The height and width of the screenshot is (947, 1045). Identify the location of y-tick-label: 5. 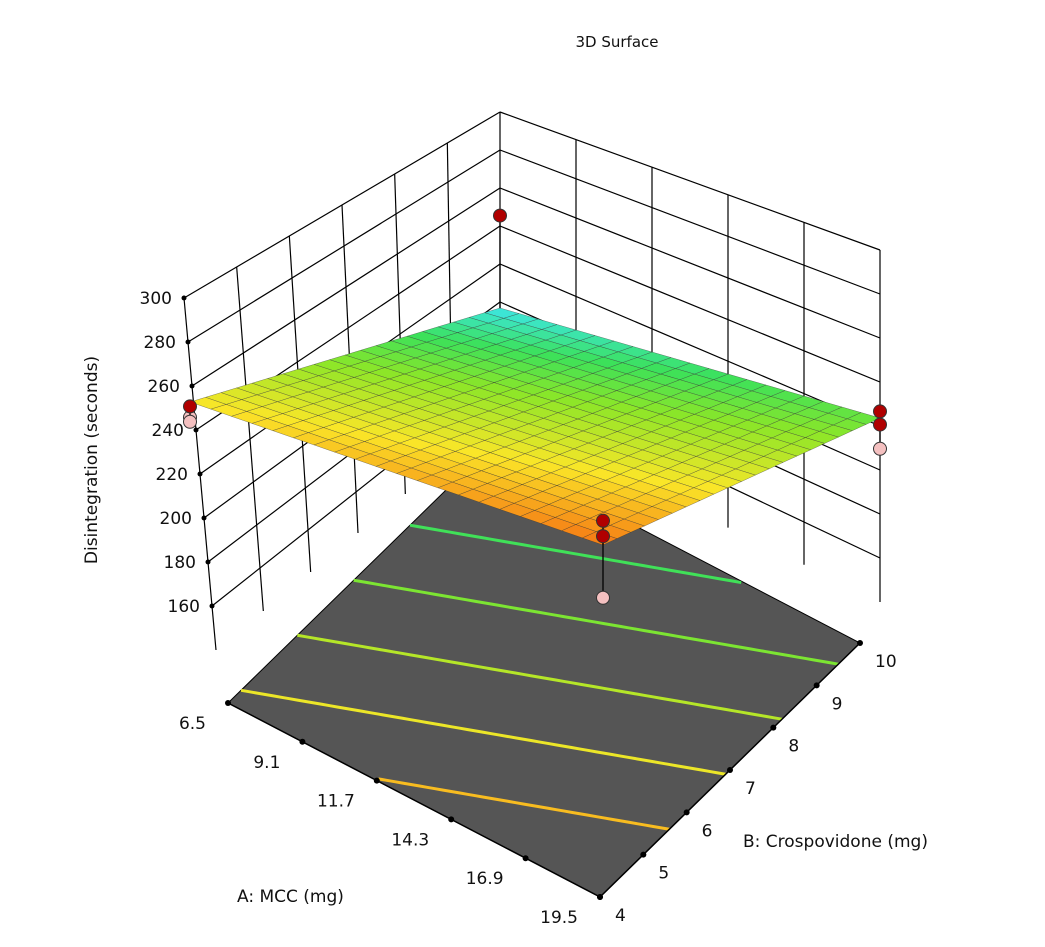
(663, 874).